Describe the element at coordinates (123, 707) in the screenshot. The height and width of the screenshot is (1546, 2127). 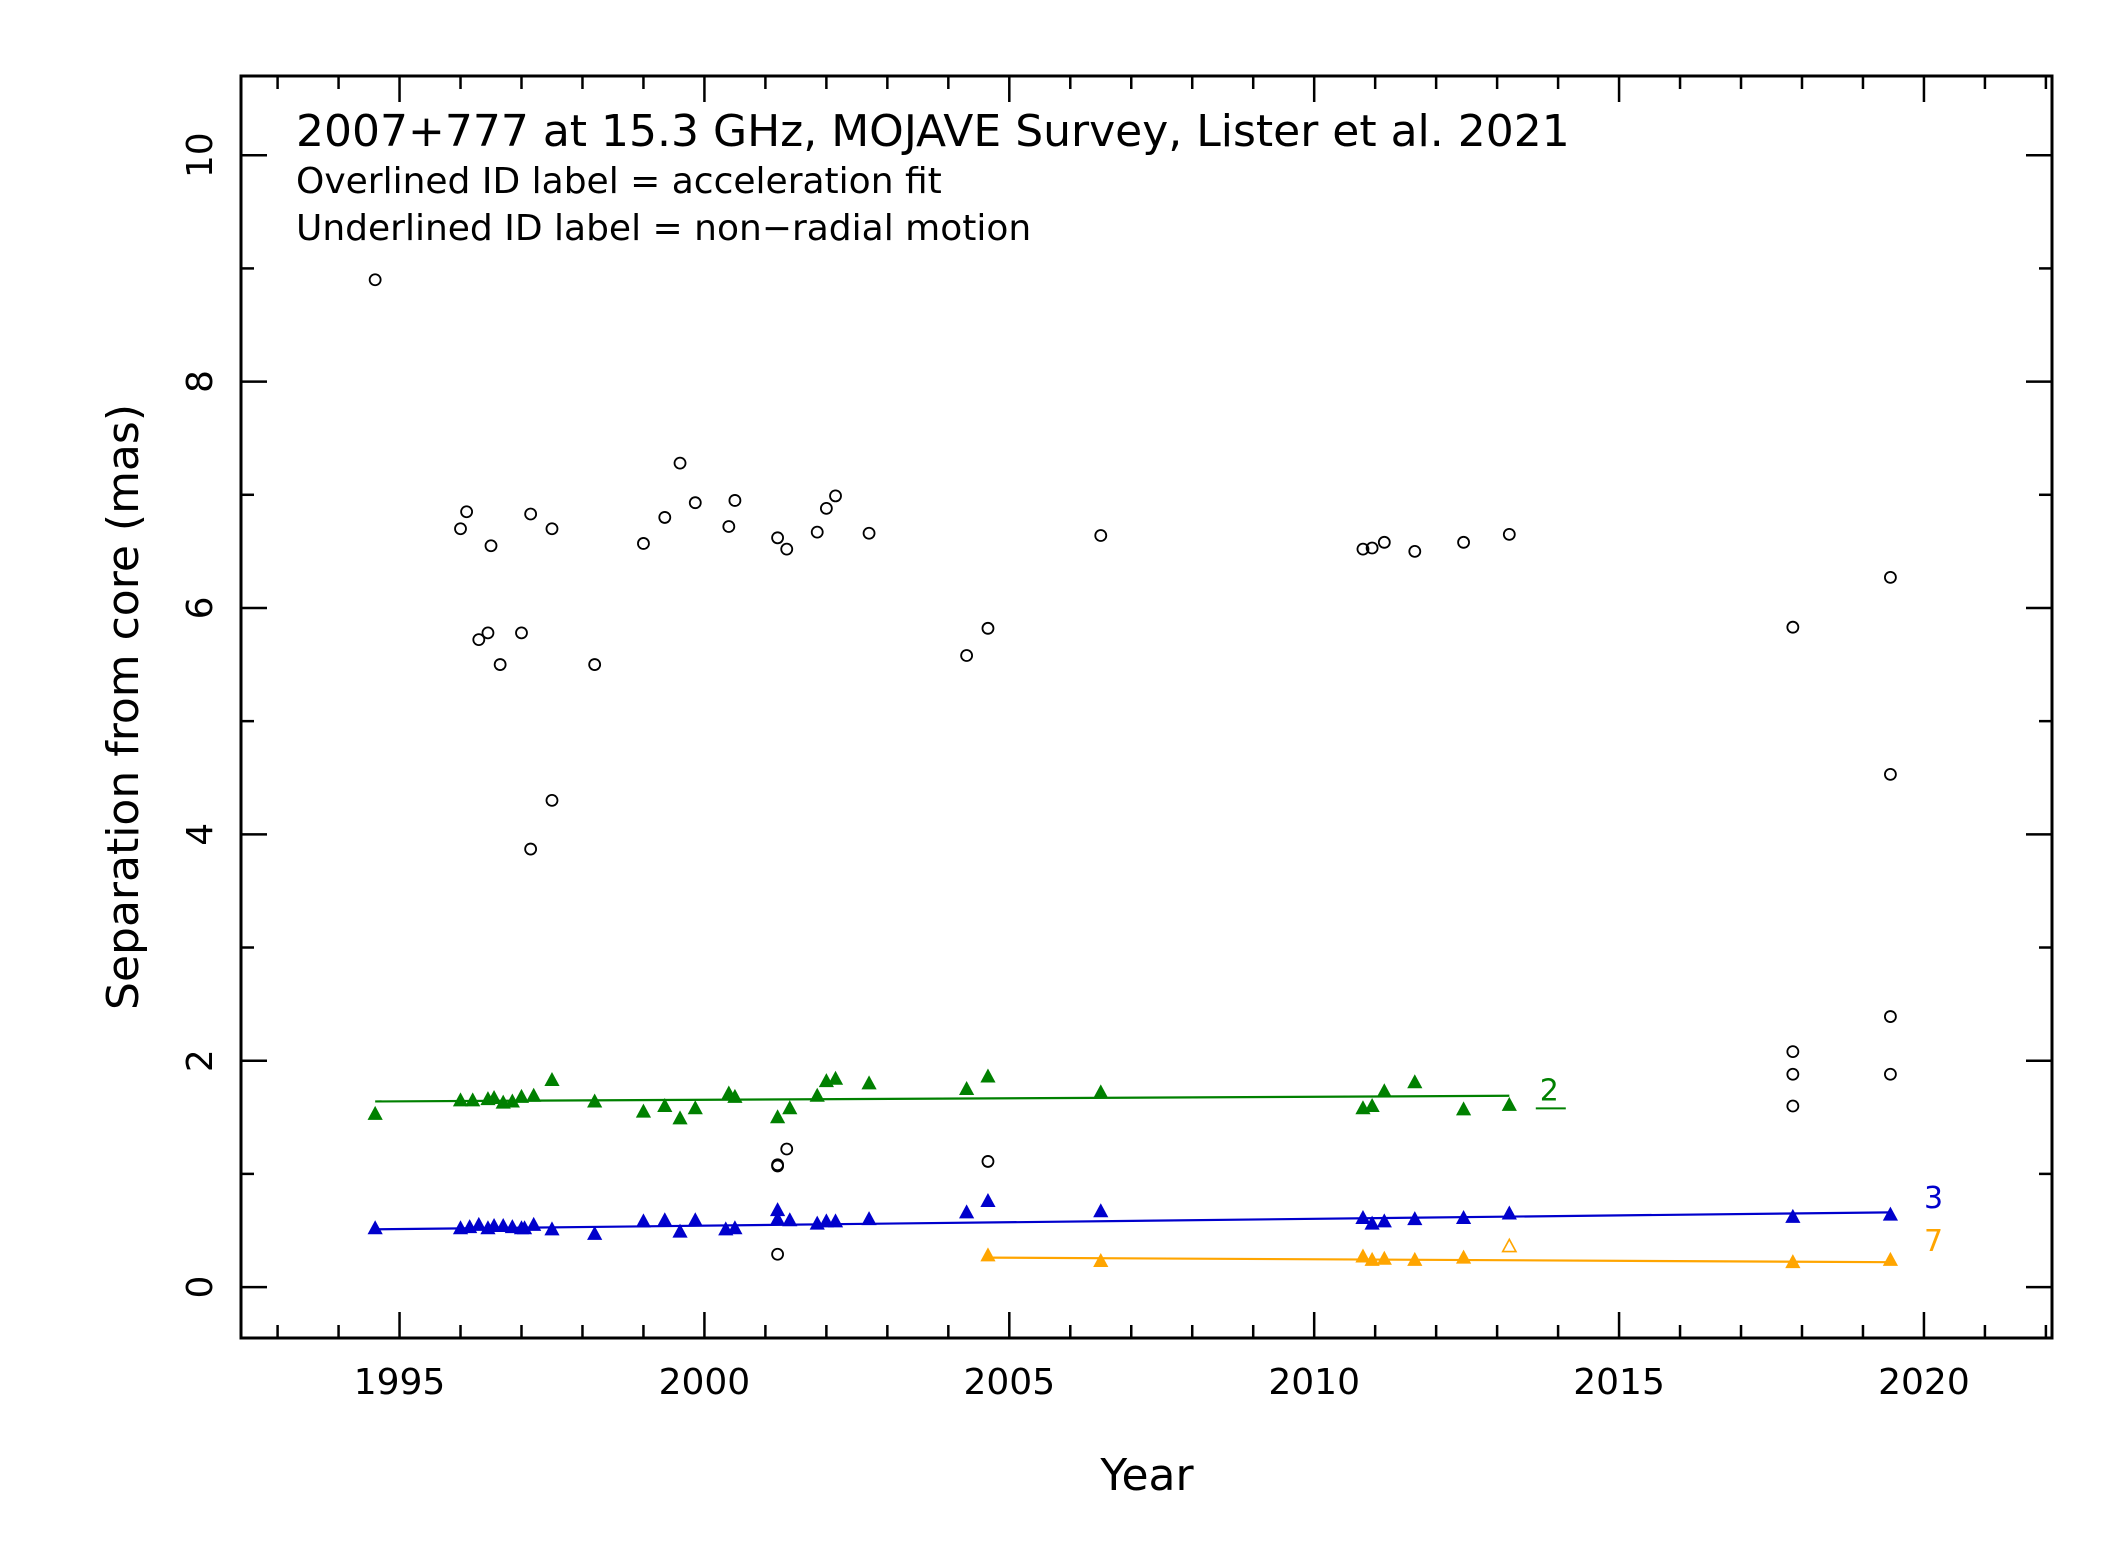
I see `y-axis-label: Separation from core (mas)` at that location.